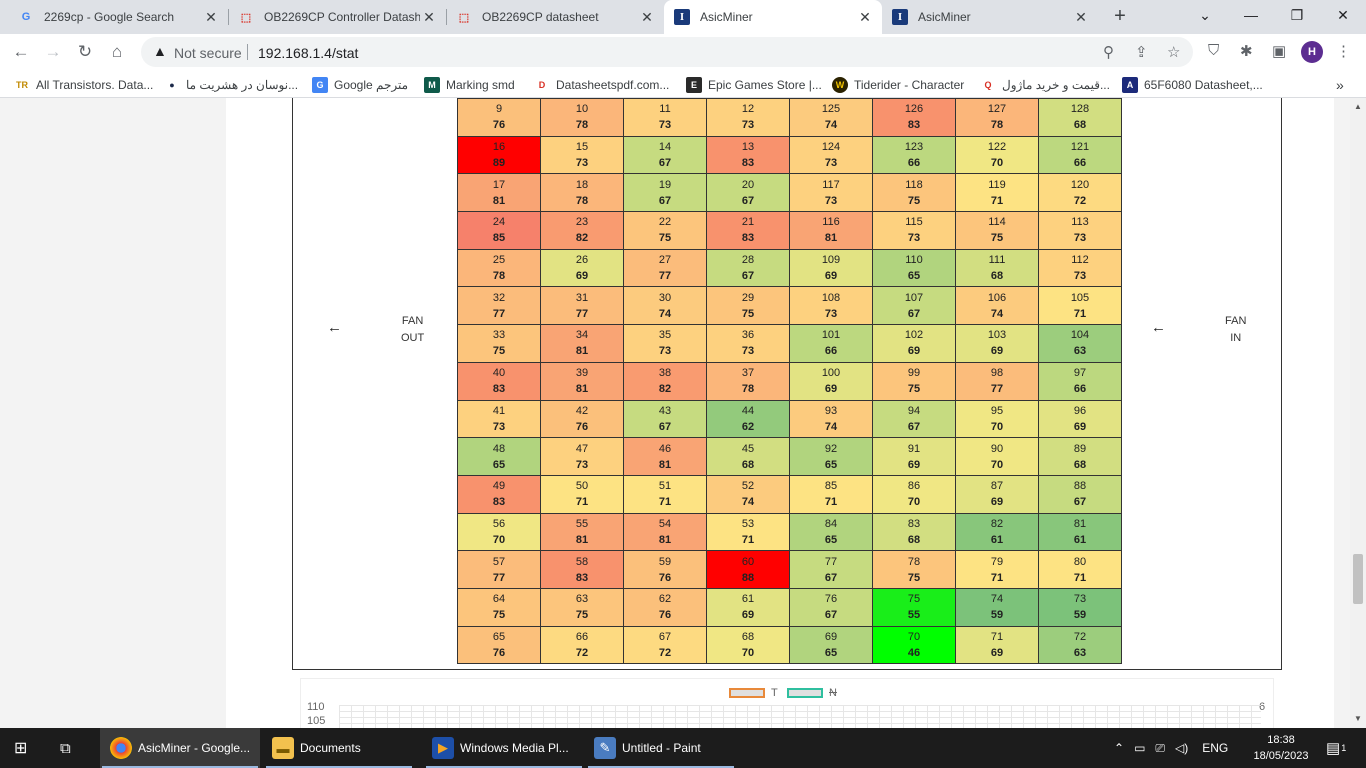 This screenshot has width=1366, height=768. Describe the element at coordinates (748, 125) in the screenshot. I see `chip-temperature: 73` at that location.